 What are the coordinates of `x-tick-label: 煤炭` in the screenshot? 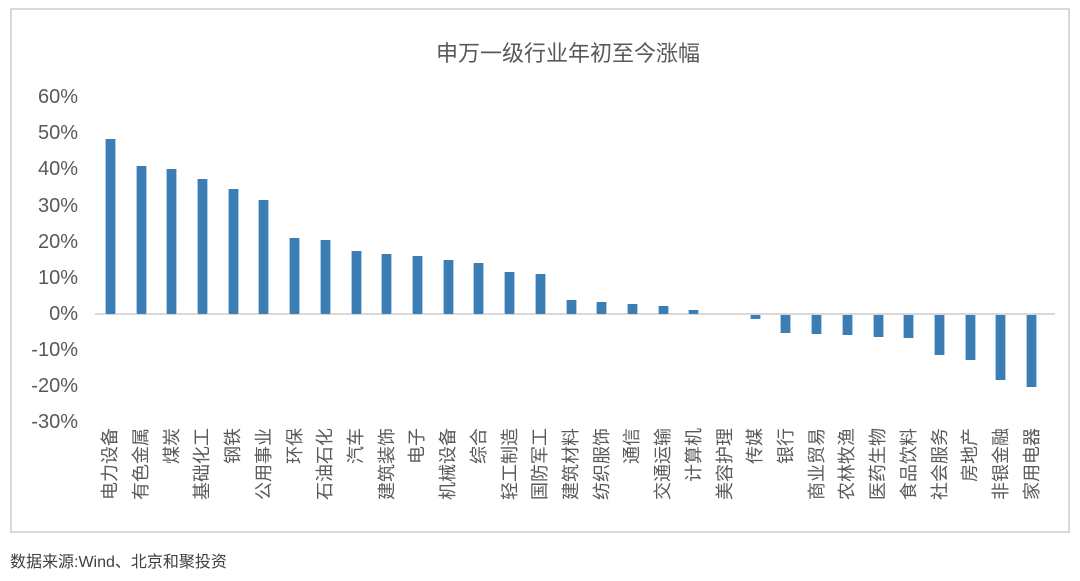 It's located at (171, 446).